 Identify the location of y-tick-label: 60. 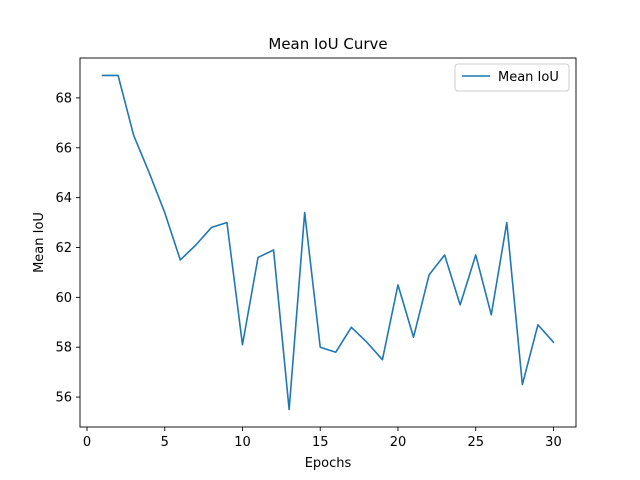
(63, 298).